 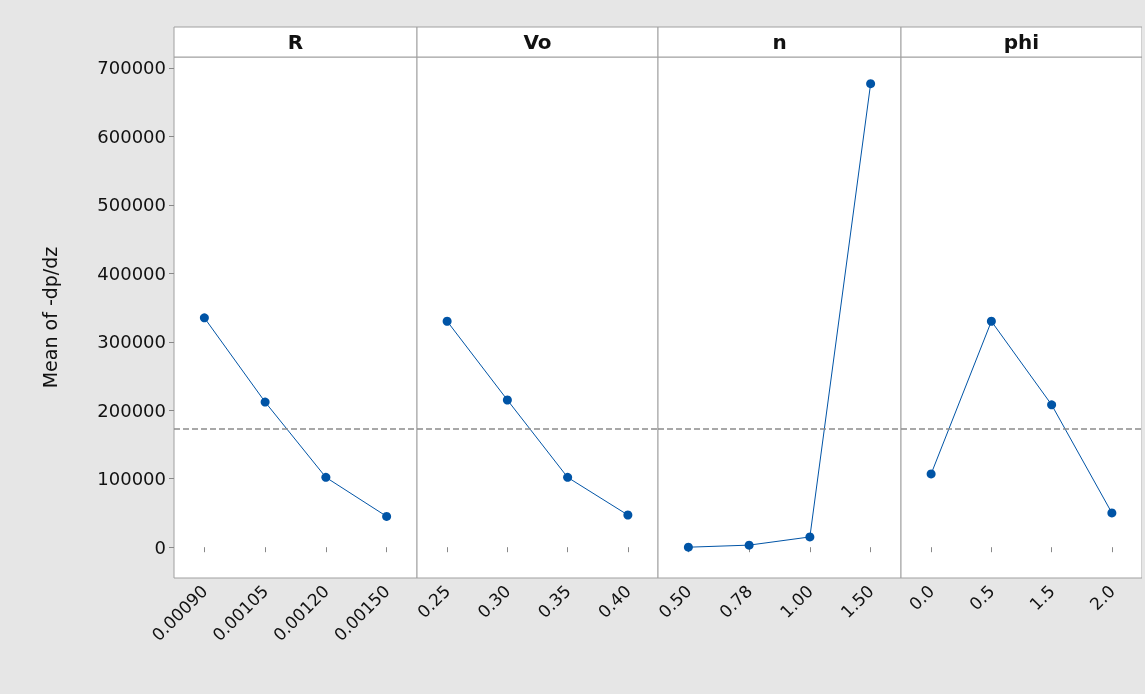 What do you see at coordinates (131, 479) in the screenshot?
I see `y-tick-label: 100000` at bounding box center [131, 479].